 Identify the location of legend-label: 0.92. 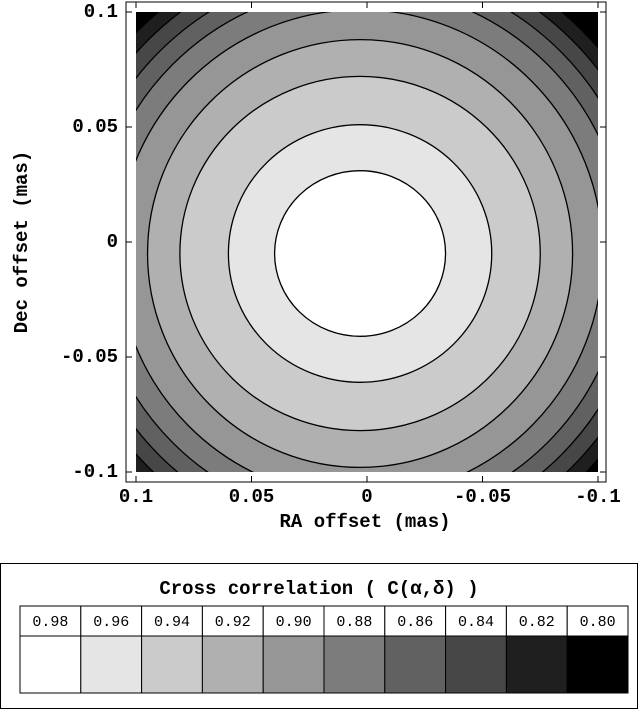
(233, 622).